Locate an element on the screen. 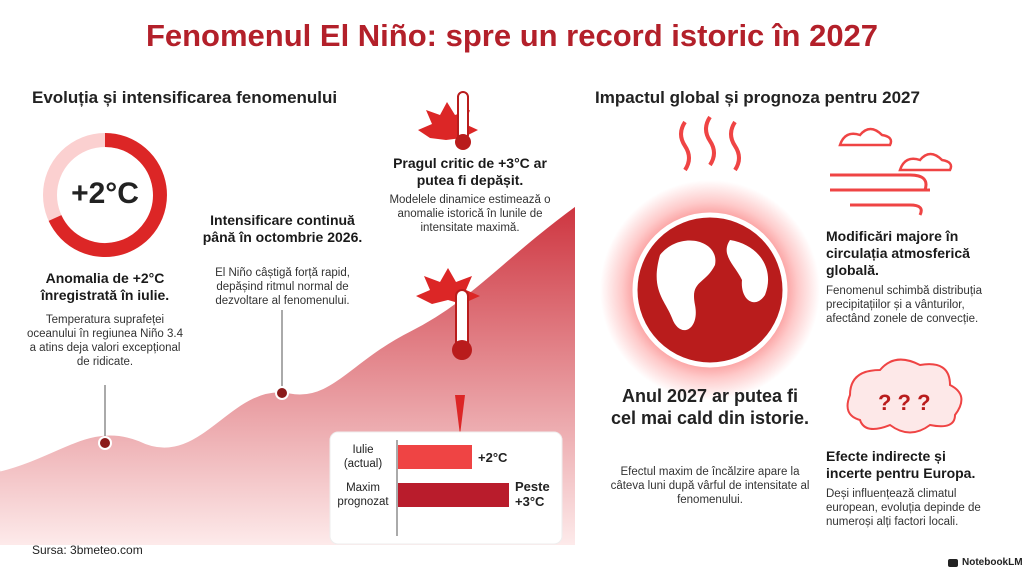  section-heading: Evoluția și intensificarea fenomenului is located at coordinates (185, 97).